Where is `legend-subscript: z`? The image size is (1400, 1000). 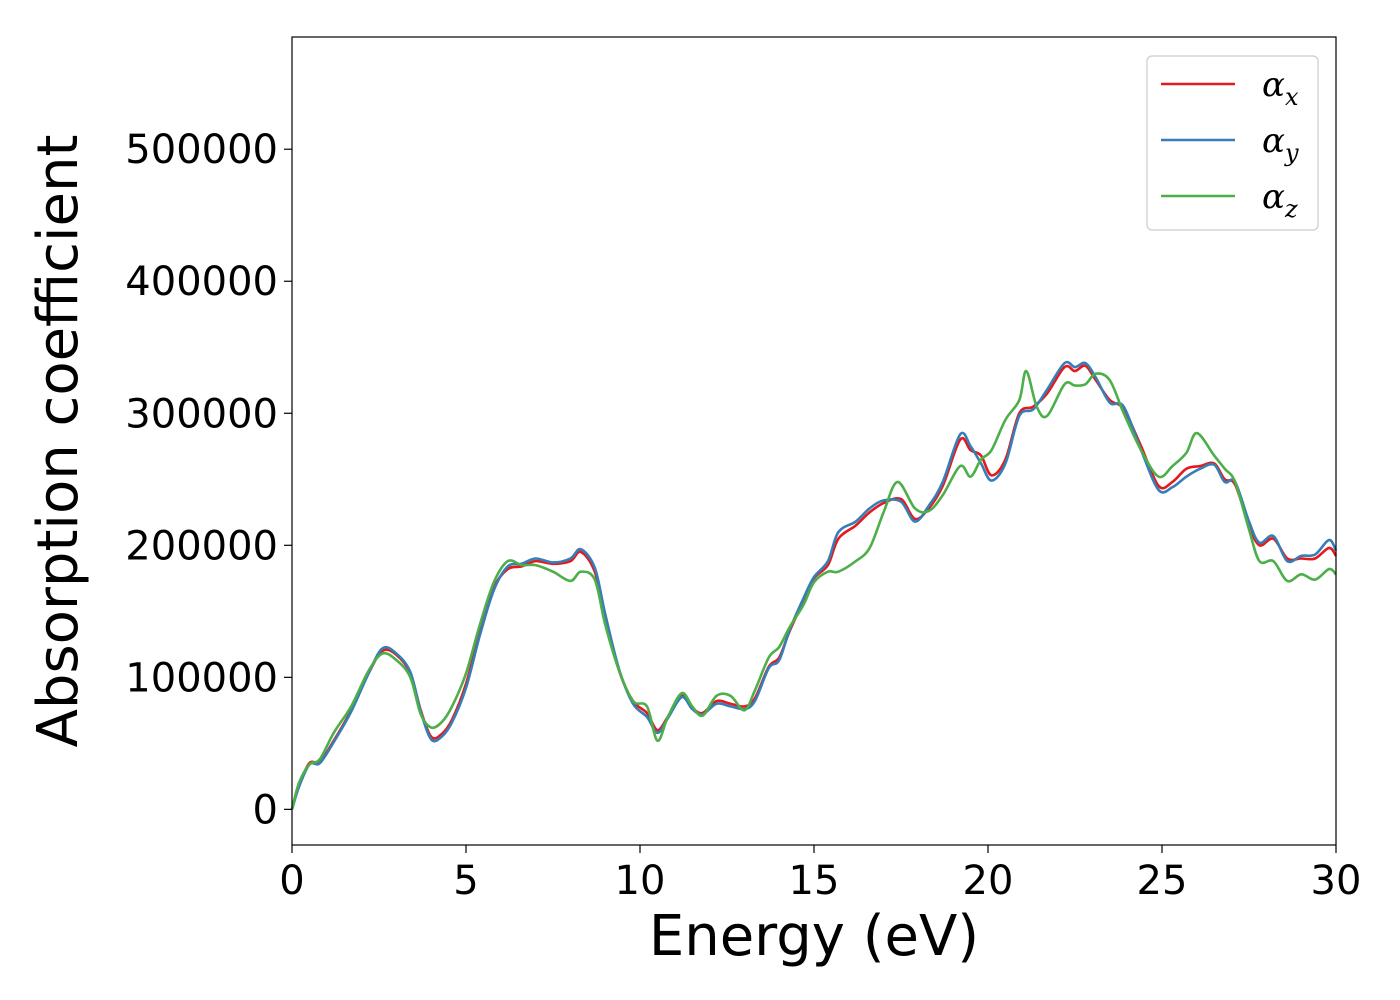
legend-subscript: z is located at coordinates (1291, 209).